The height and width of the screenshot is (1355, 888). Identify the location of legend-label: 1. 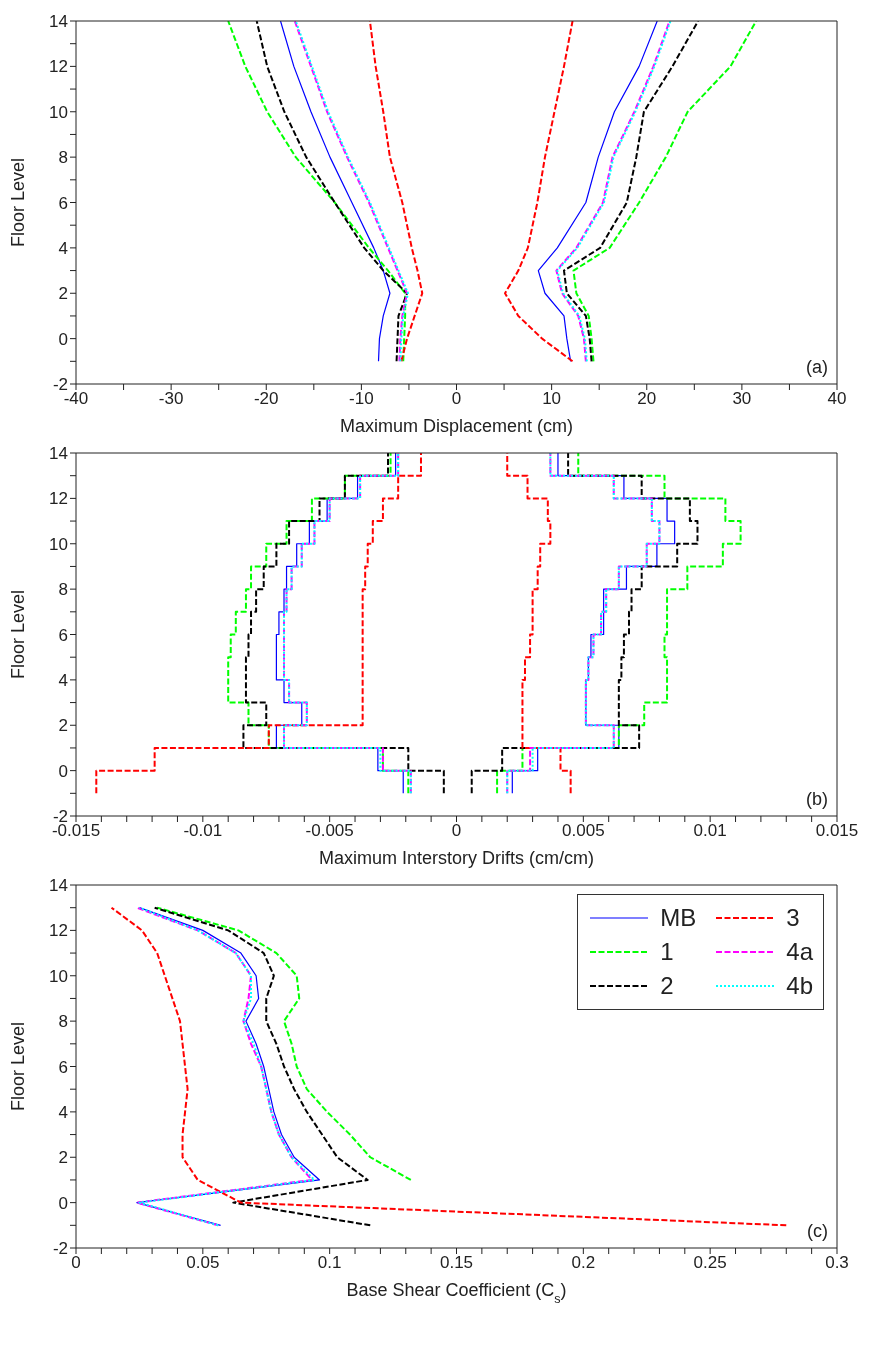
(667, 952).